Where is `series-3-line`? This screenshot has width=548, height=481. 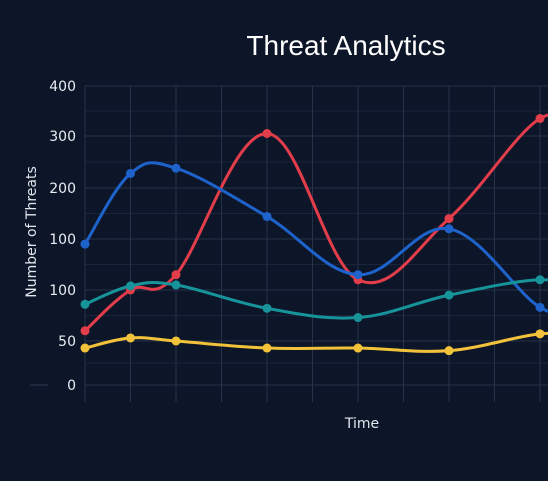
series-3-line is located at coordinates (315, 299).